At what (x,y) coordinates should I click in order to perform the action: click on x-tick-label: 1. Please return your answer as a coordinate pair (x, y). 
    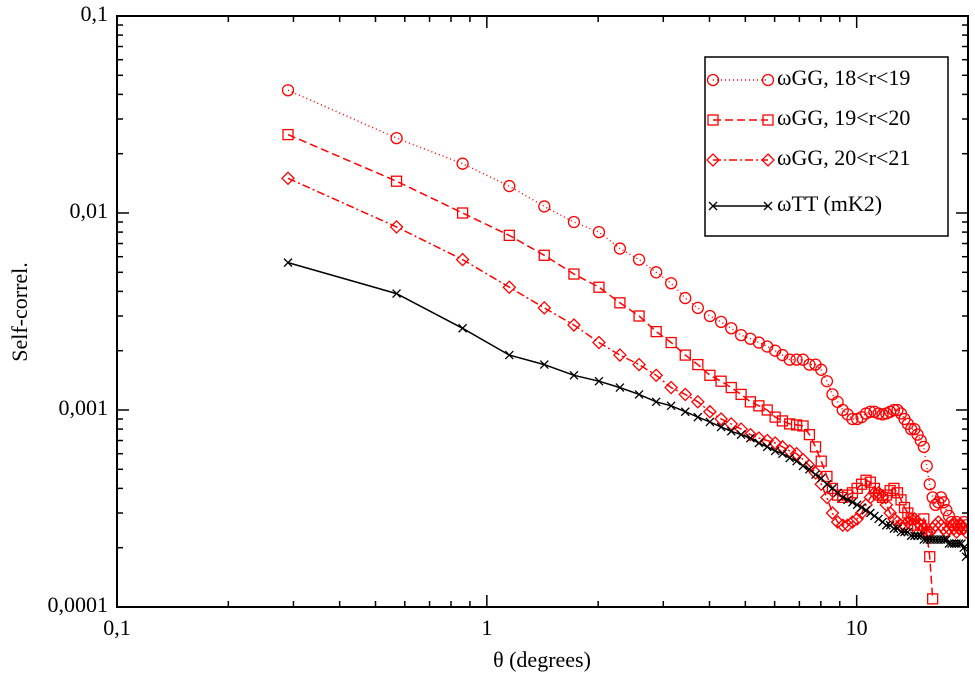
    Looking at the image, I should click on (486, 627).